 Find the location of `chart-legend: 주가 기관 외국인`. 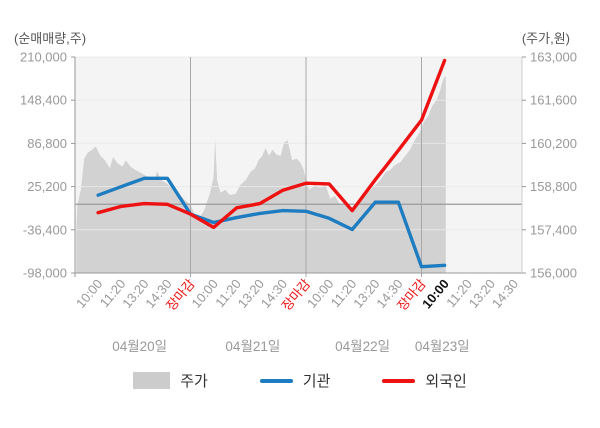

chart-legend: 주가 기관 외국인 is located at coordinates (300, 380).